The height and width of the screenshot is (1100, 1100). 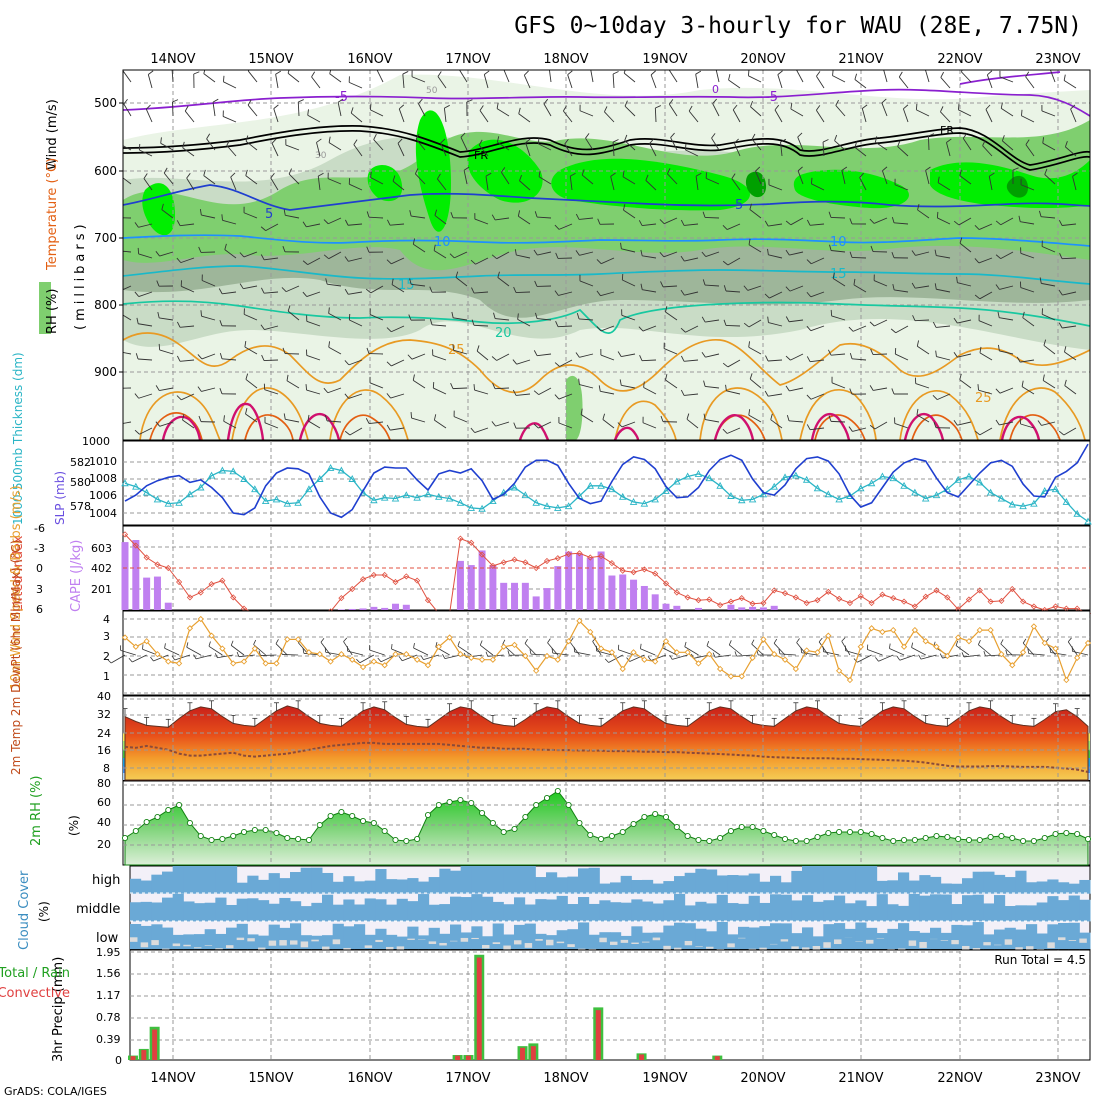 What do you see at coordinates (74, 825) in the screenshot?
I see `rh2m-units: (%)` at bounding box center [74, 825].